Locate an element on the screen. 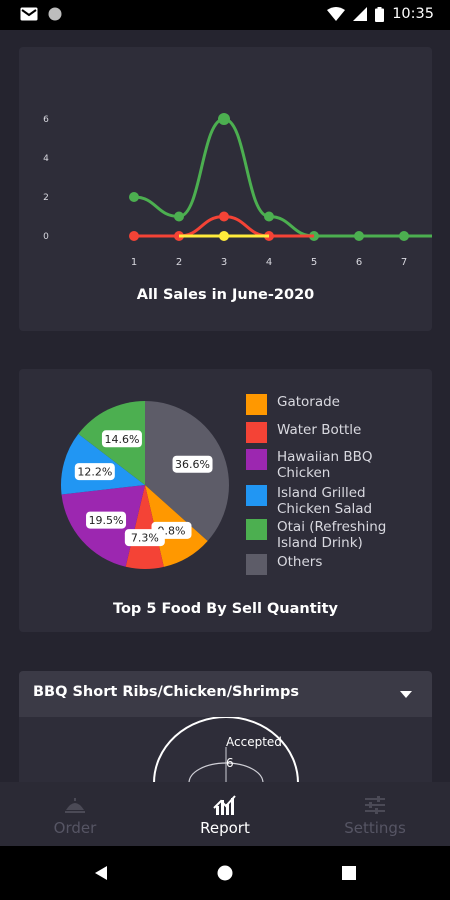  legend-label: Island Grilled Chicken Salad is located at coordinates (325, 501).